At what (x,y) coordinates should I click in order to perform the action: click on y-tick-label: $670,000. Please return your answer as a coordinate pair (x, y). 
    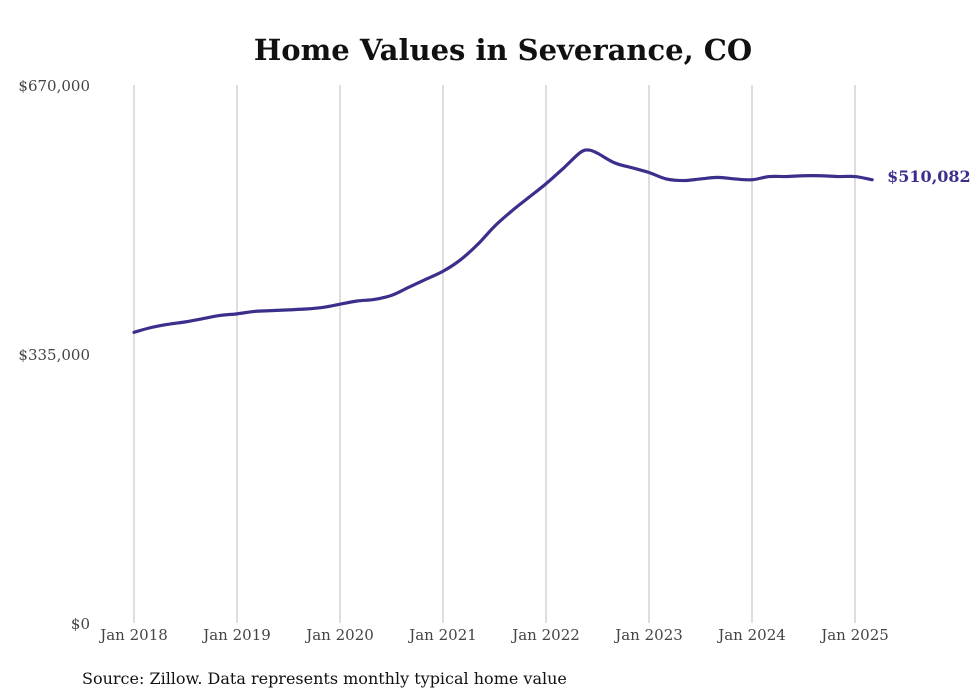
    Looking at the image, I should click on (54, 86).